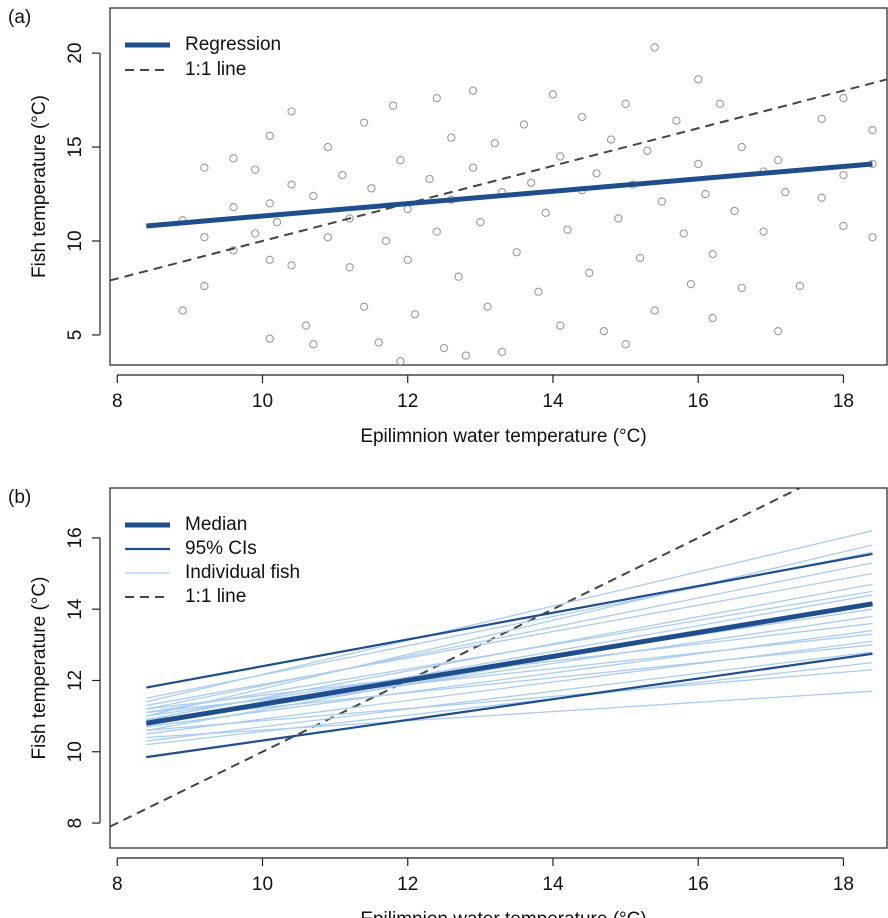  I want to click on y-tick-label: 5, so click(75, 335).